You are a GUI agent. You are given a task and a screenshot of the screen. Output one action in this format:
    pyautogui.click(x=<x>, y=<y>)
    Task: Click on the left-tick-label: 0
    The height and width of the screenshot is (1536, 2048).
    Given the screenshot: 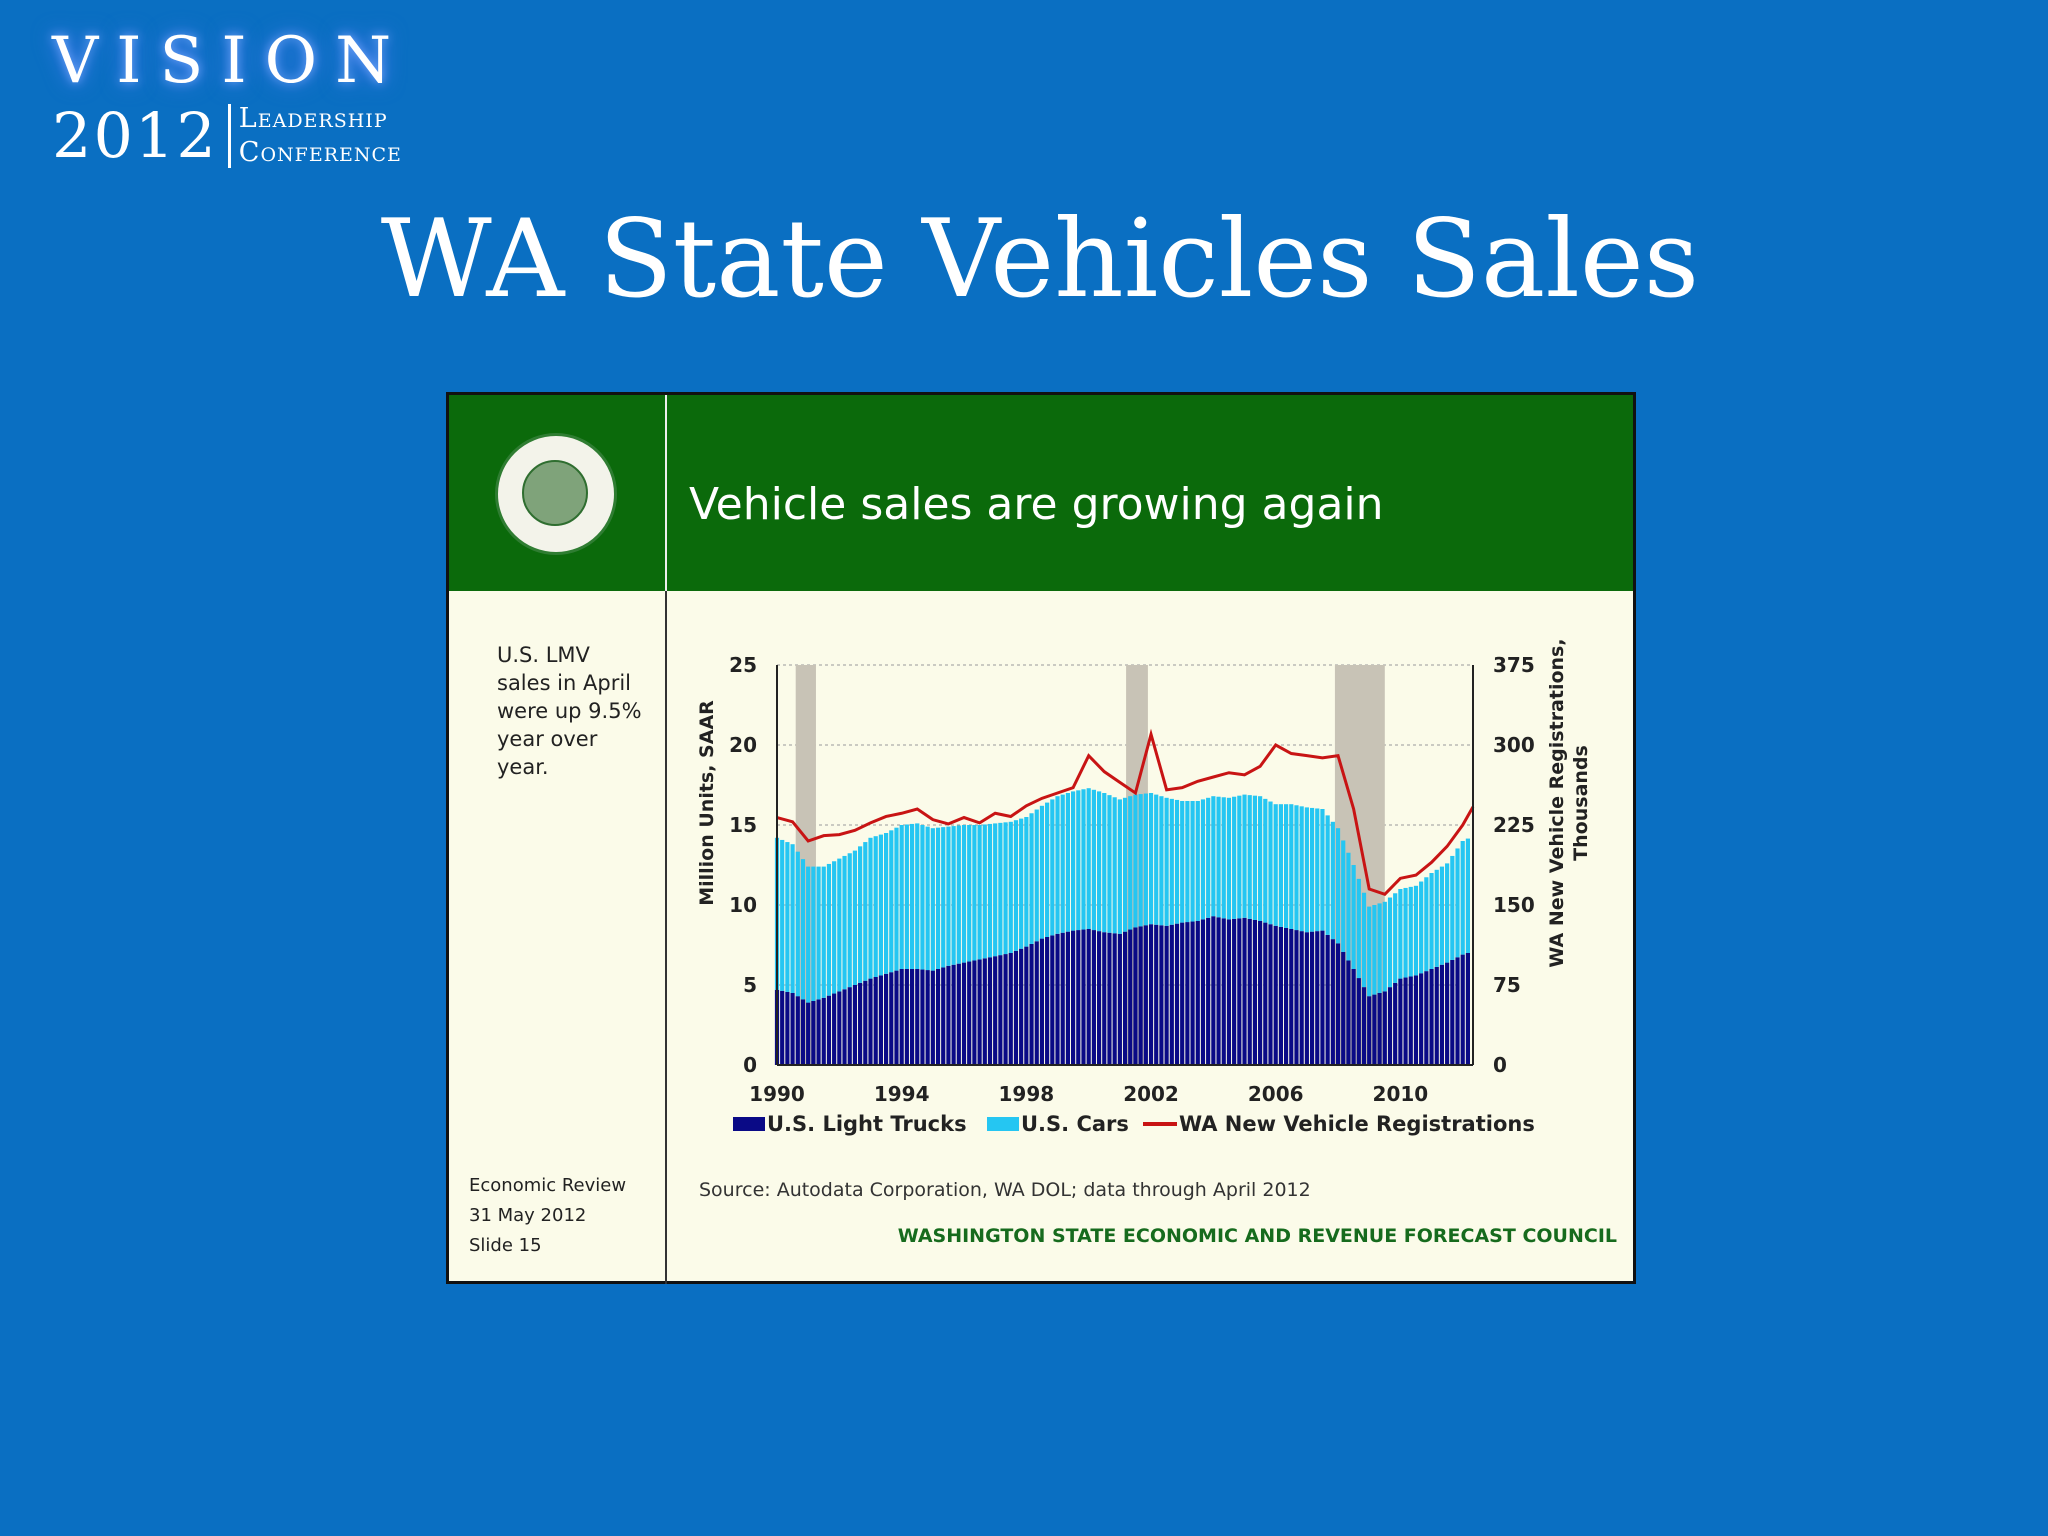 What is the action you would take?
    pyautogui.click(x=750, y=1065)
    